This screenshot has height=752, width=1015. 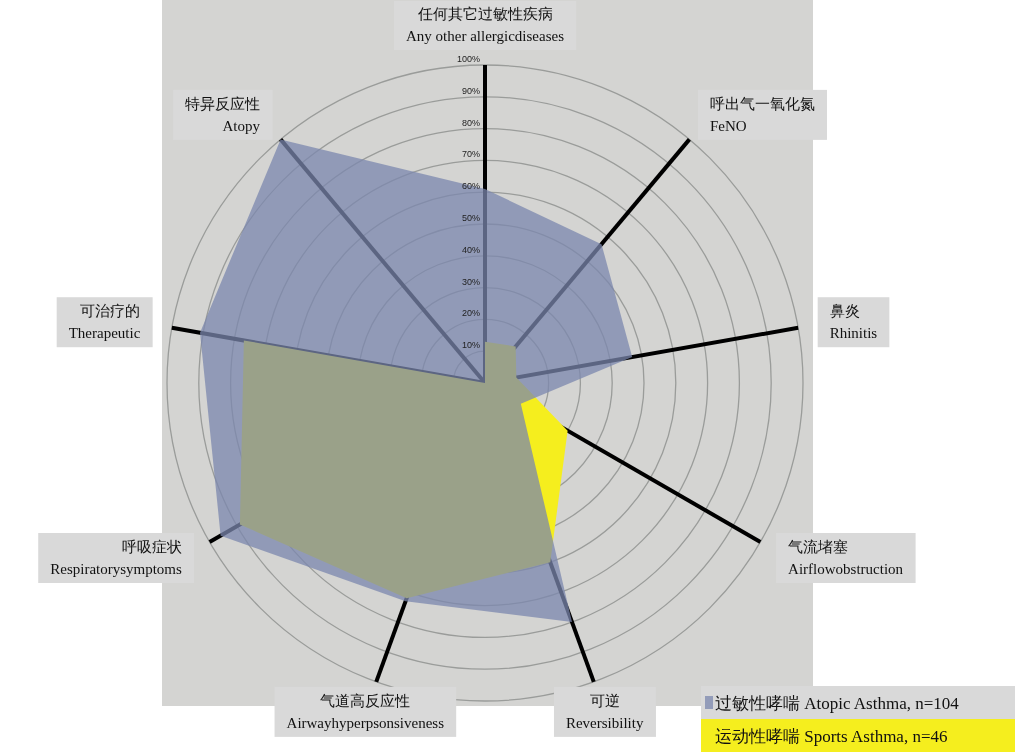 I want to click on spoke-label: 可治疗的 Therapeutic, so click(x=104, y=322).